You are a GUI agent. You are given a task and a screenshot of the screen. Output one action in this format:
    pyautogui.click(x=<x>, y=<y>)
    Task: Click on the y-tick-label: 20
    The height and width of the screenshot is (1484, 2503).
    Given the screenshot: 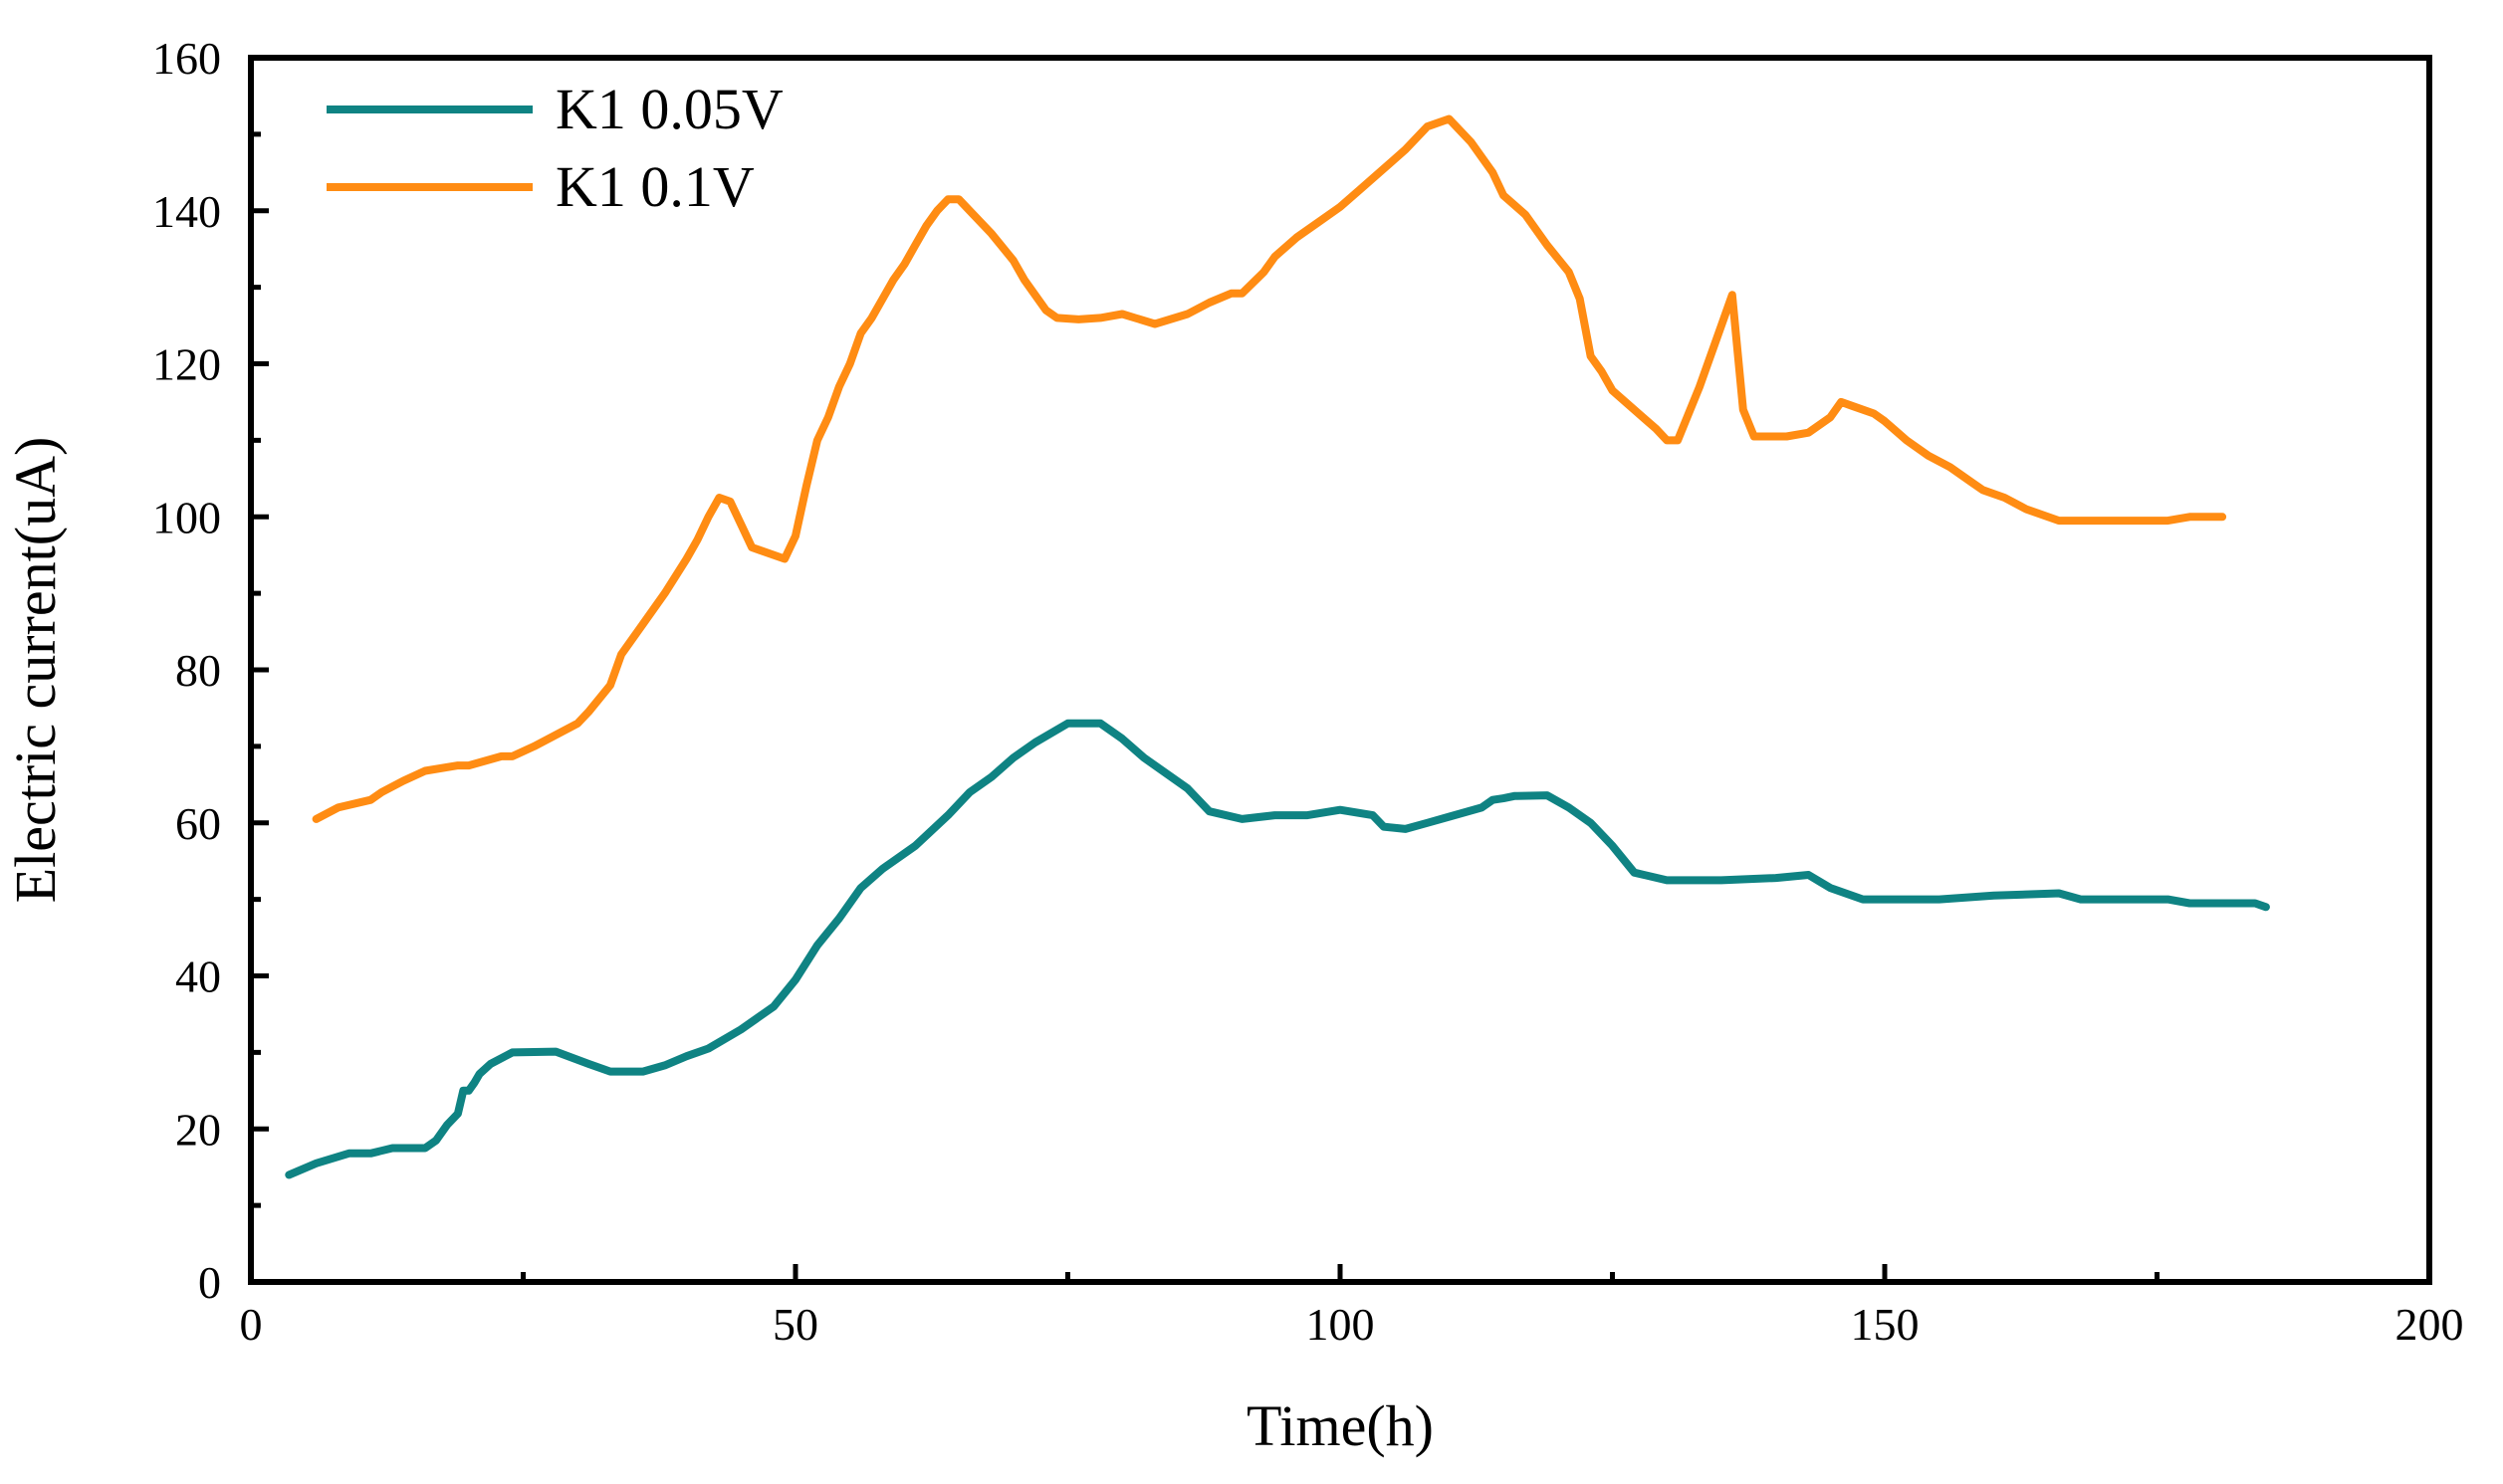 What is the action you would take?
    pyautogui.click(x=198, y=1130)
    